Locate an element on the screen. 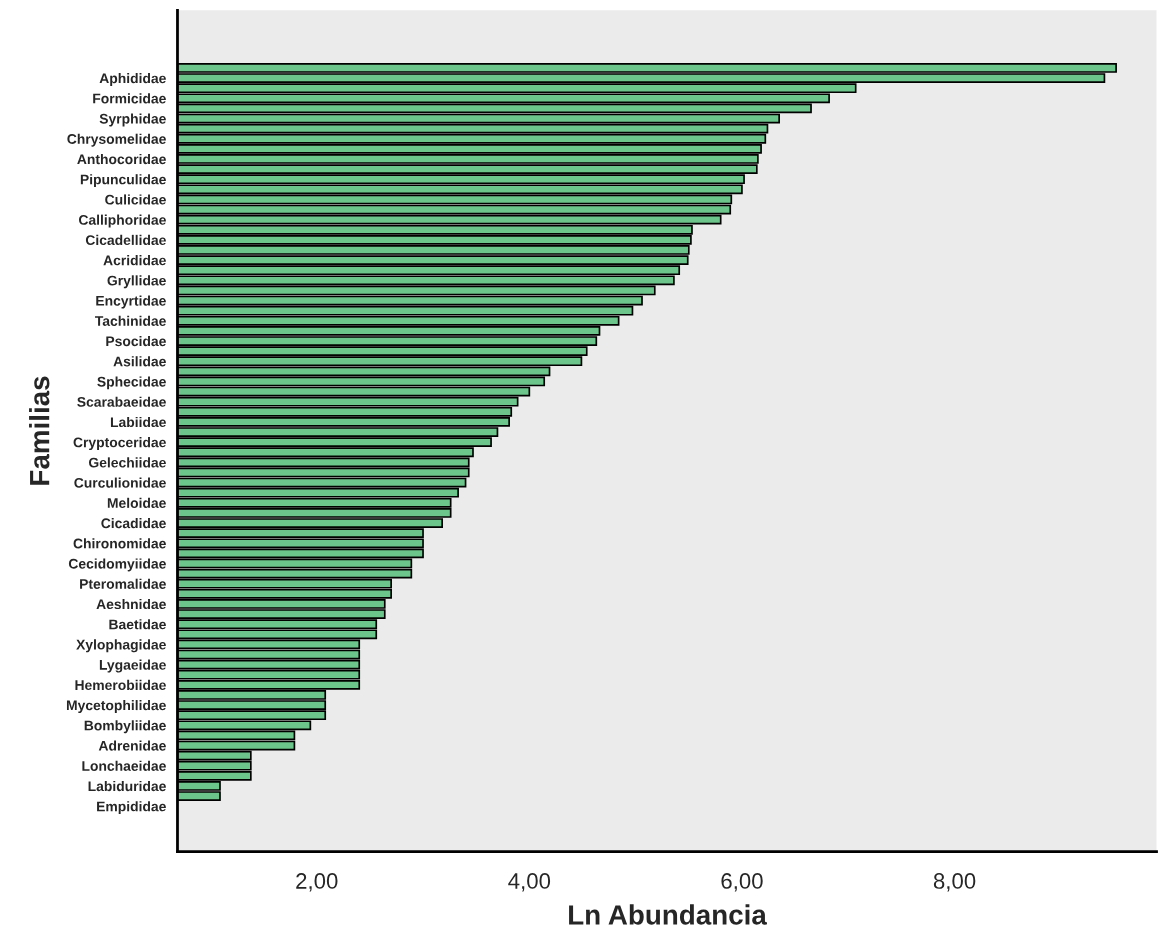  x-tick-label: 4,00 is located at coordinates (529, 882).